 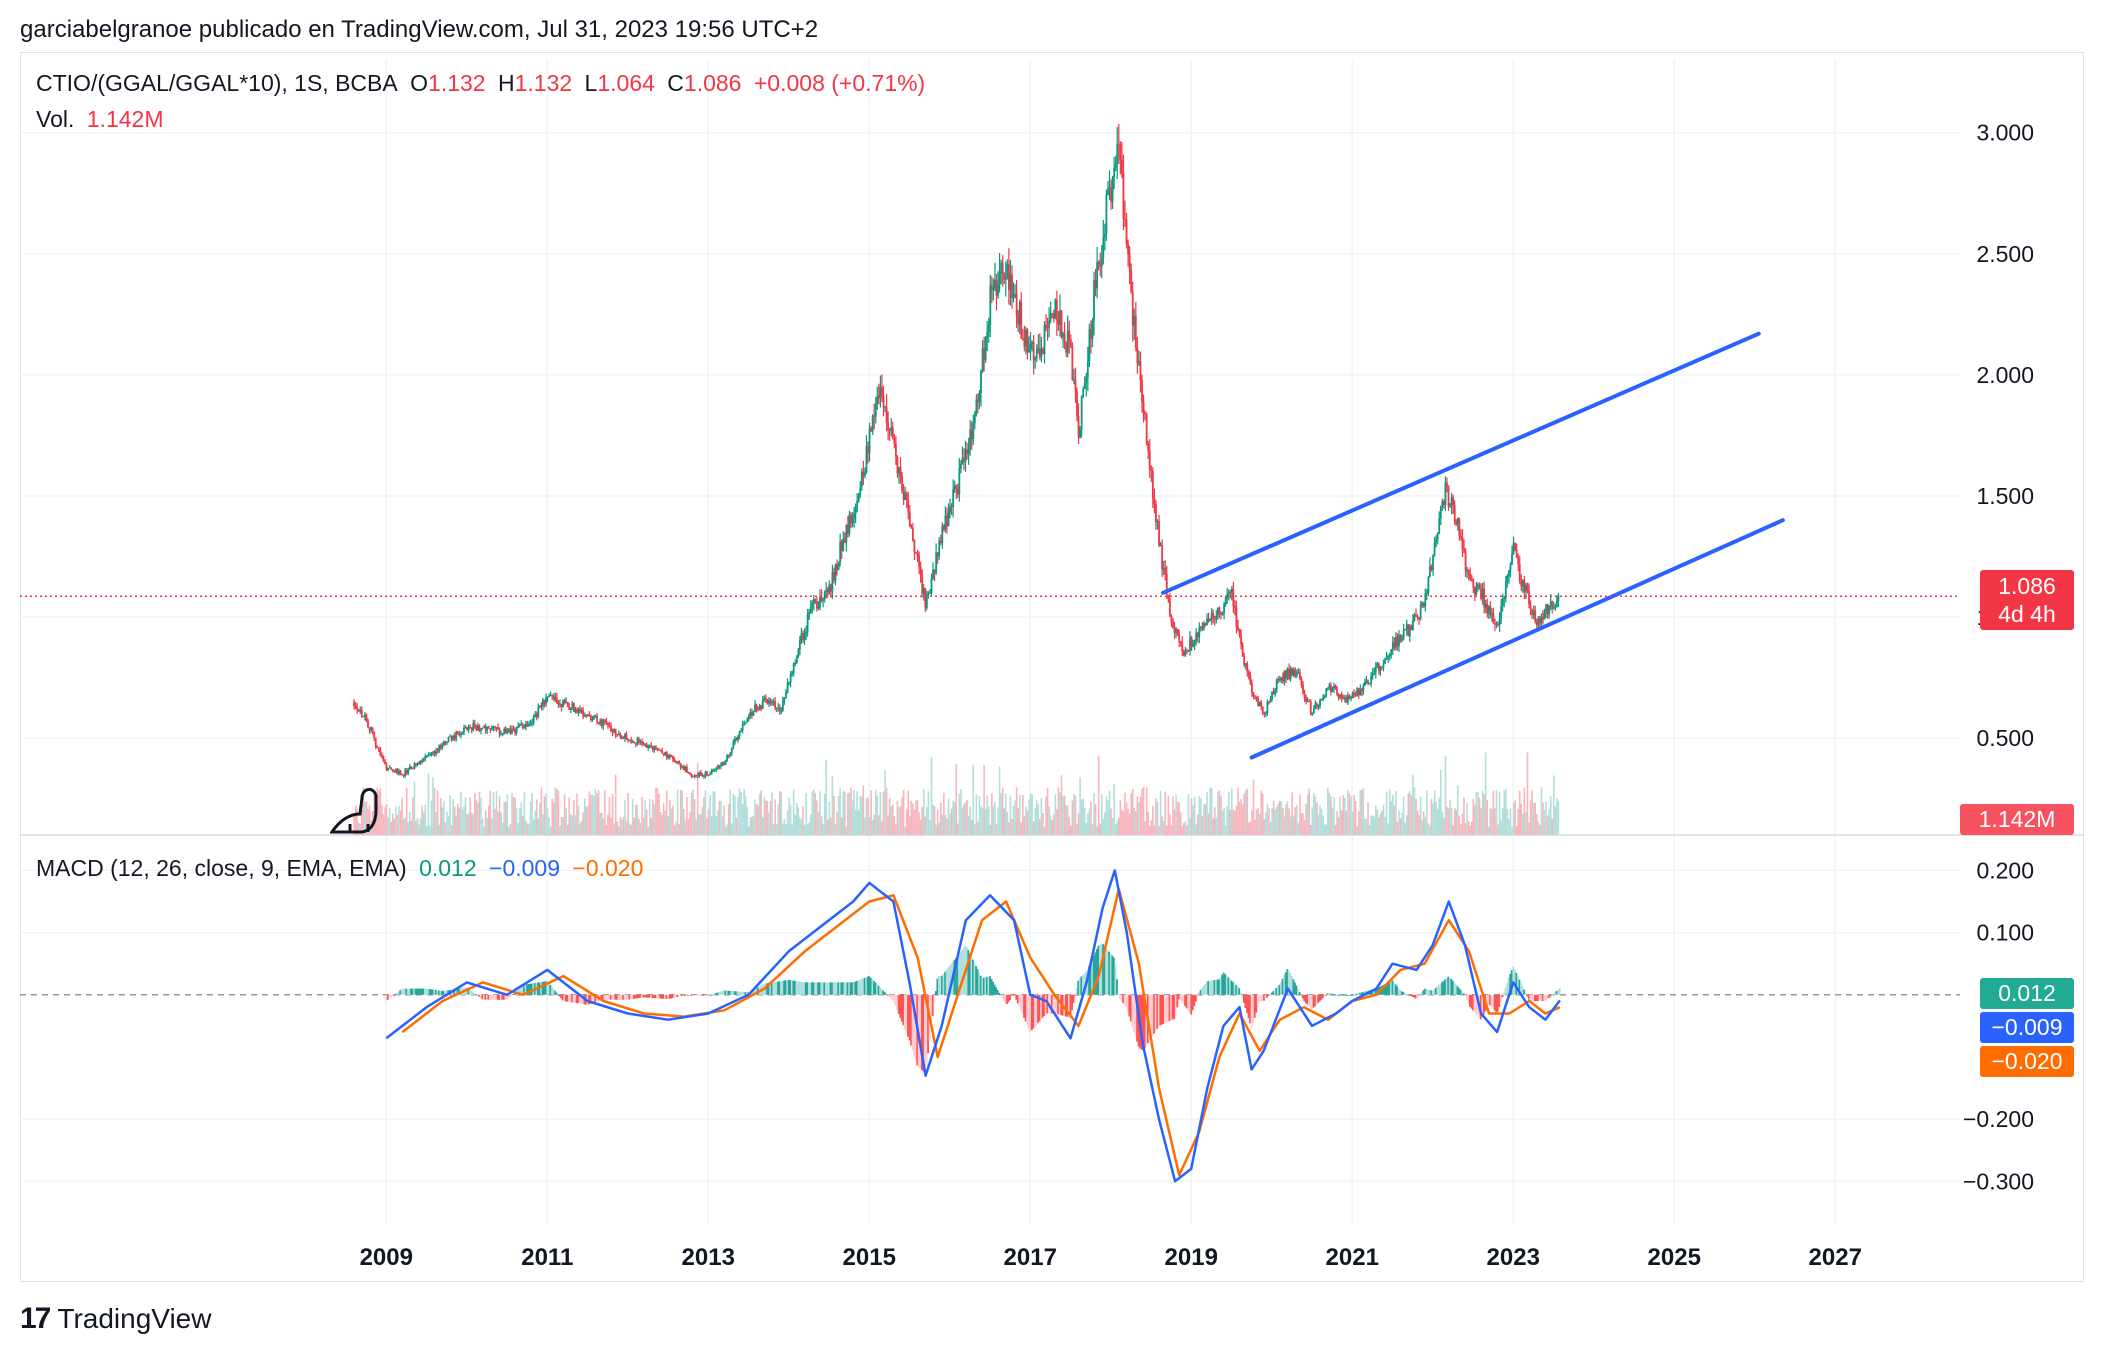 I want to click on symbol-name: CTIO/(GGAL/GGAL*10), 1S, BCBA, so click(x=217, y=83).